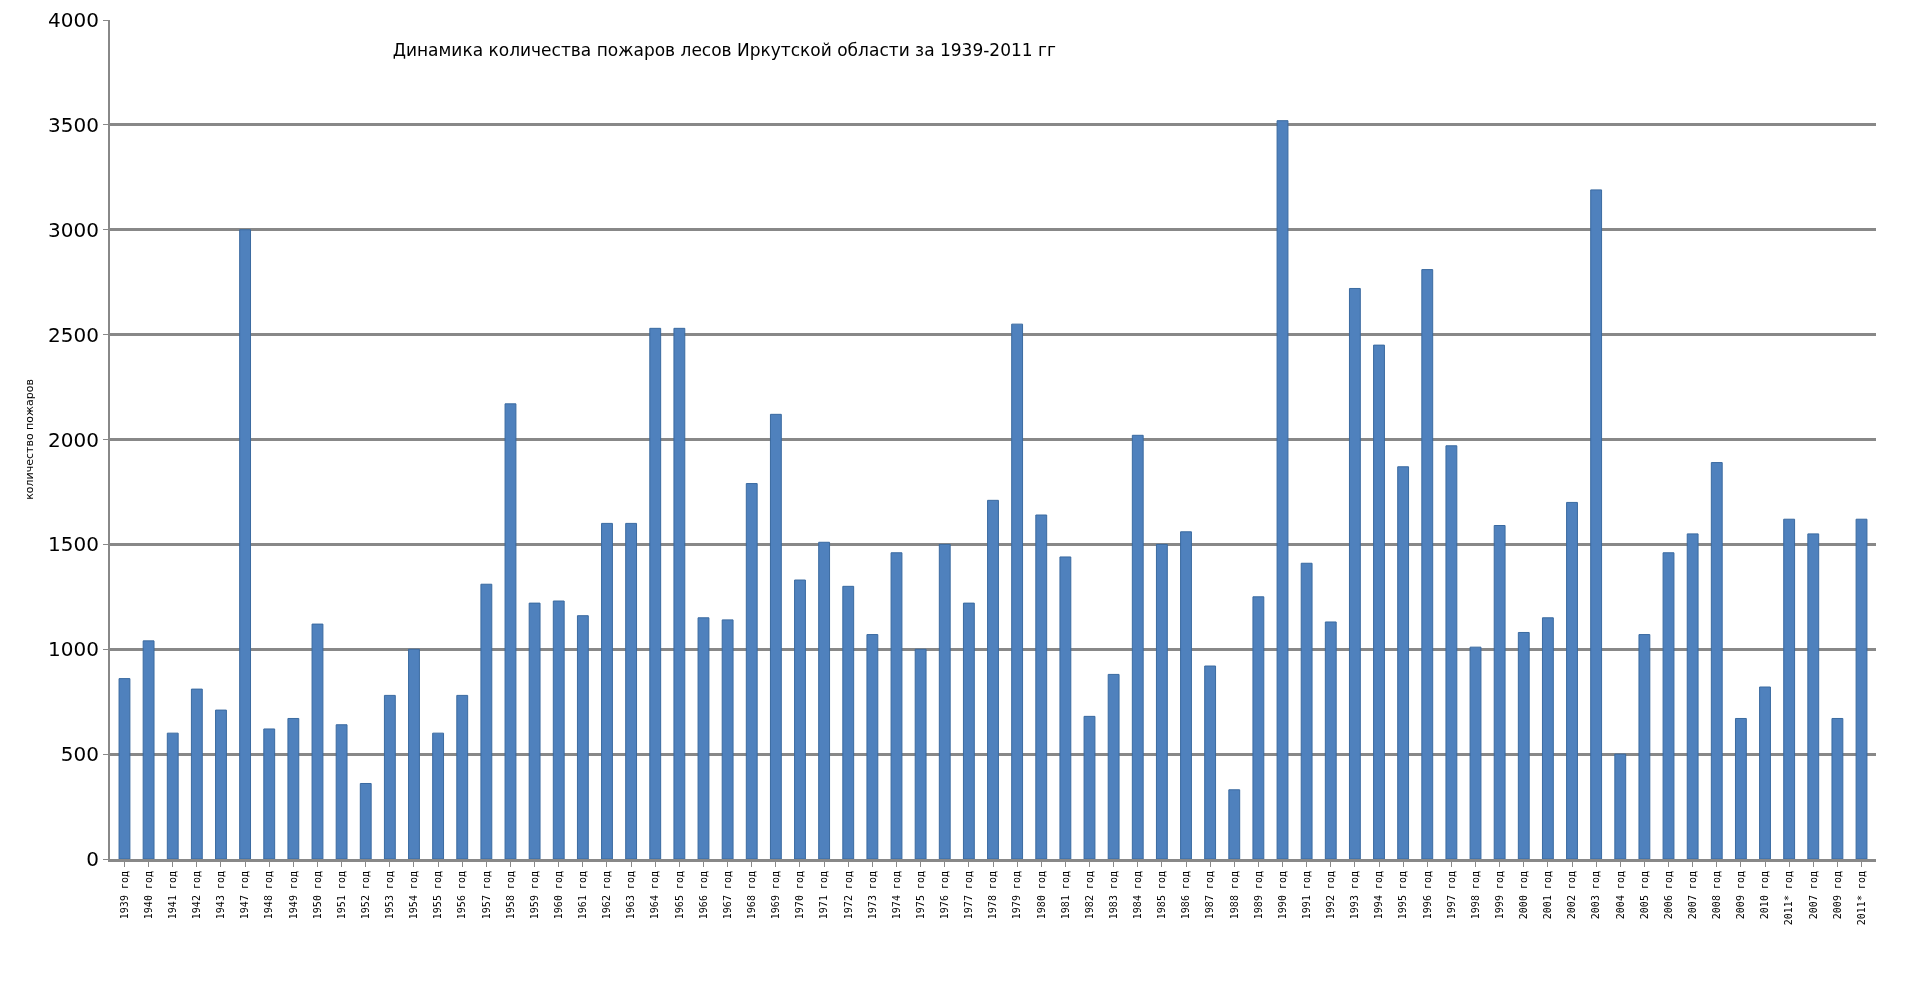 This screenshot has width=1906, height=984. What do you see at coordinates (293, 895) in the screenshot?
I see `x-tick-label: 1949 год` at bounding box center [293, 895].